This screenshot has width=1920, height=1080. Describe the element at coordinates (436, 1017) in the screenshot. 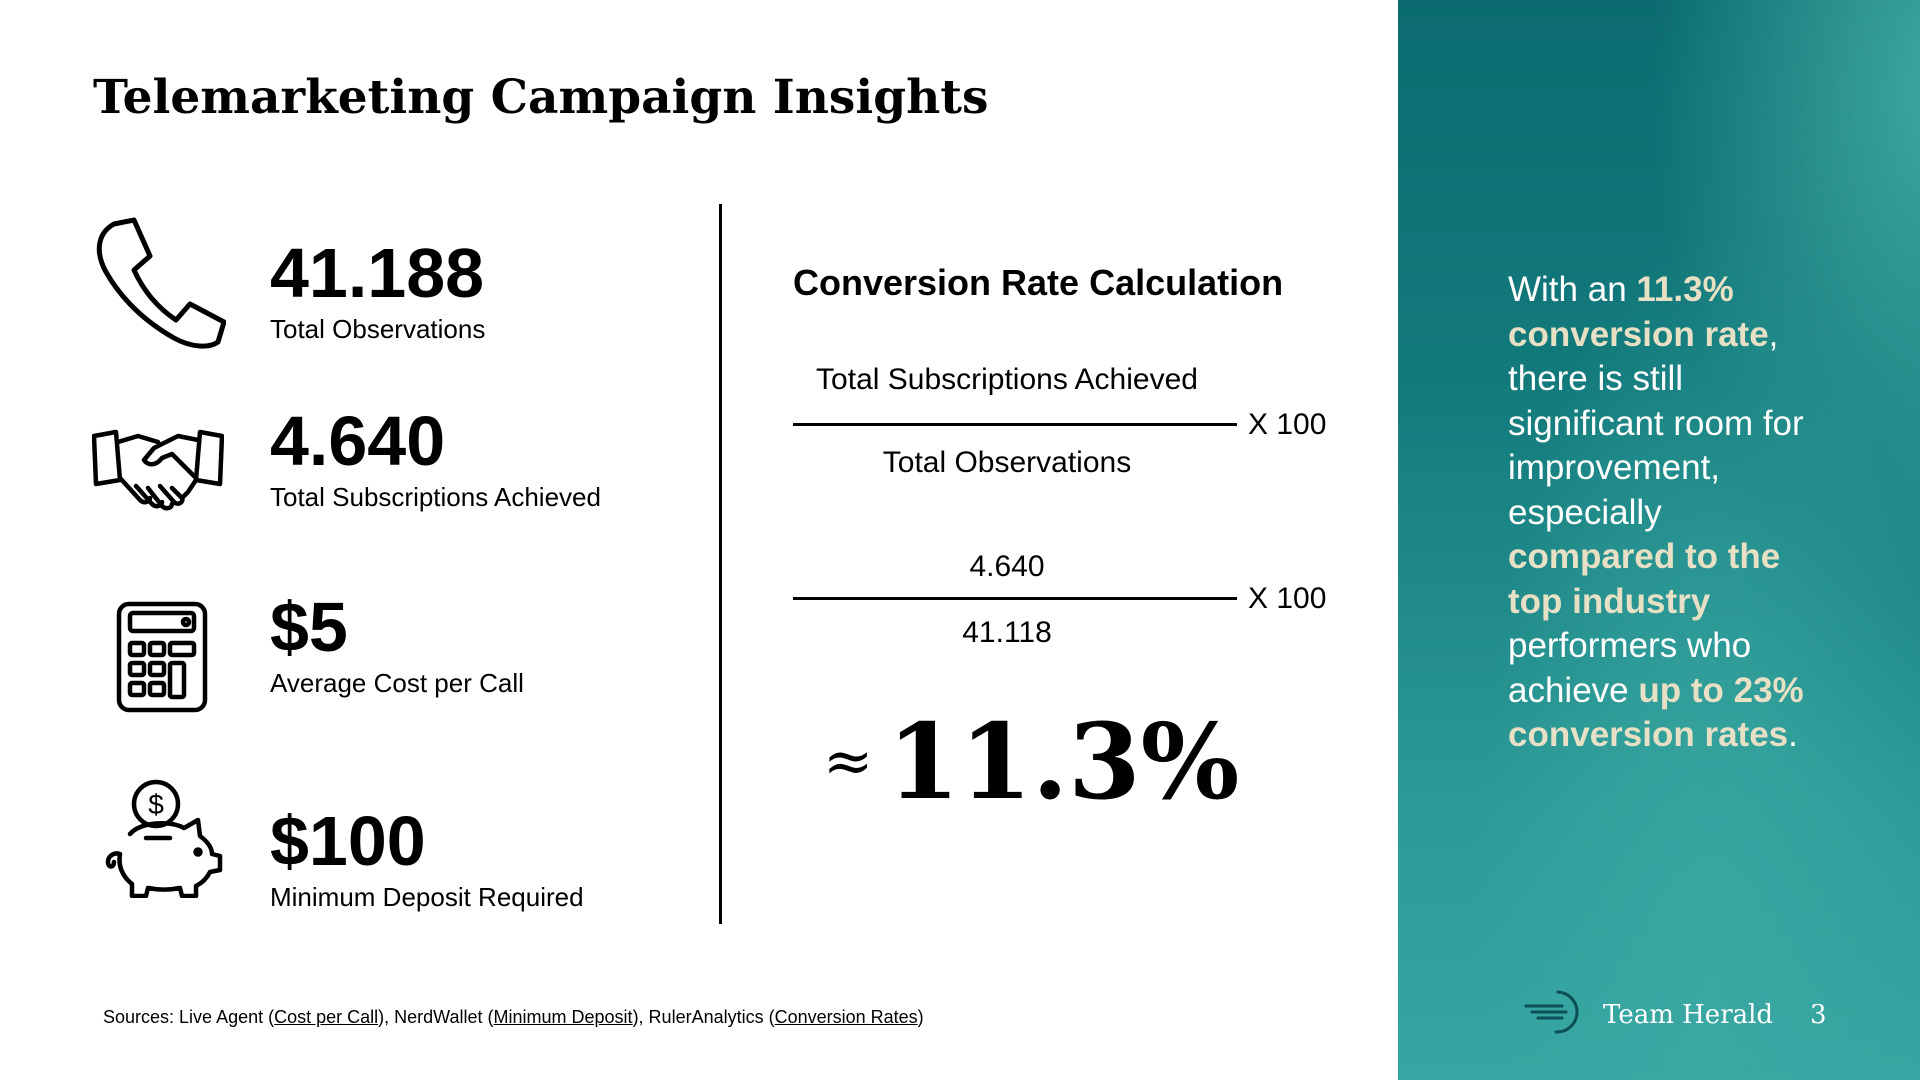

I see `sources-text: ), NerdWallet (` at that location.